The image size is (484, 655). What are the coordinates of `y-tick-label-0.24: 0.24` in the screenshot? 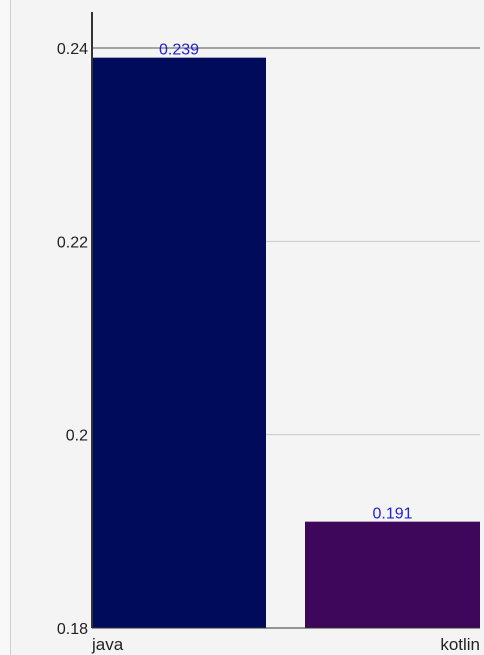 It's located at (72, 49).